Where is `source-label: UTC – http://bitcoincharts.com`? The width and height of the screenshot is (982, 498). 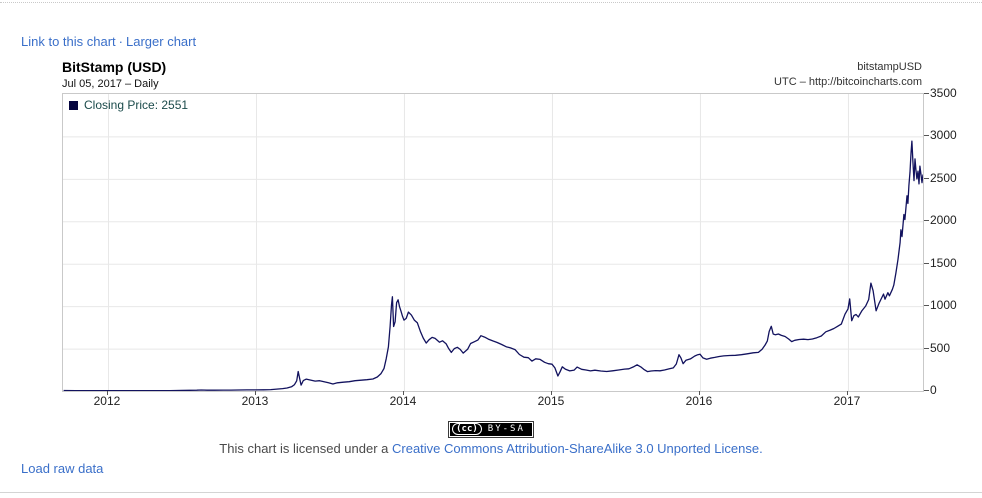
source-label: UTC – http://bitcoincharts.com is located at coordinates (848, 82).